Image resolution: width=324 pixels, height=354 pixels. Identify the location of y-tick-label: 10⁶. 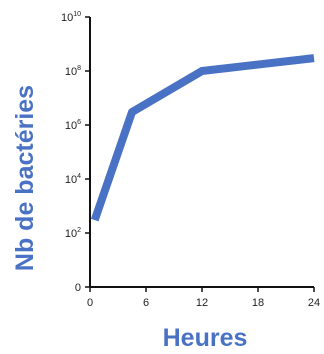
(73, 125).